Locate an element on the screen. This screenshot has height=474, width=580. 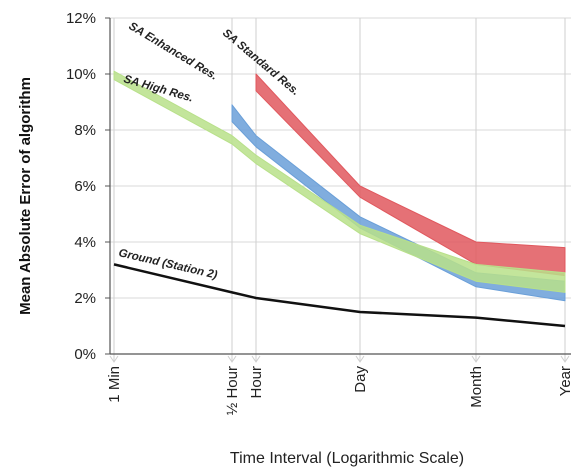
y-tick-label: 0% is located at coordinates (85, 354).